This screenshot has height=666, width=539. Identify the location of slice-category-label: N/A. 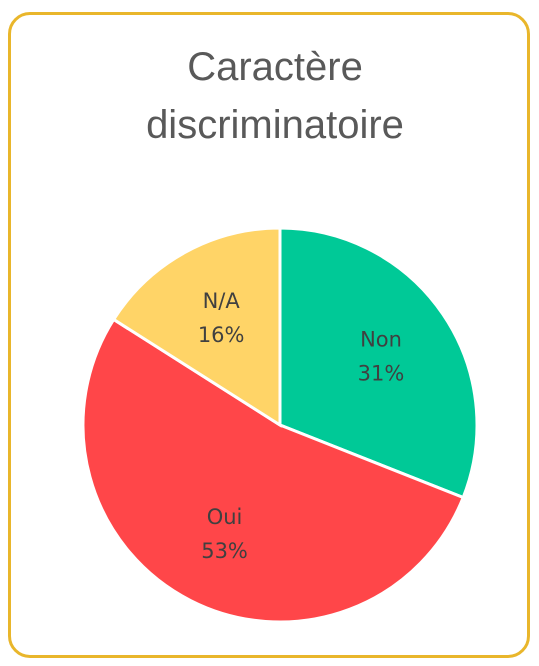
(222, 301).